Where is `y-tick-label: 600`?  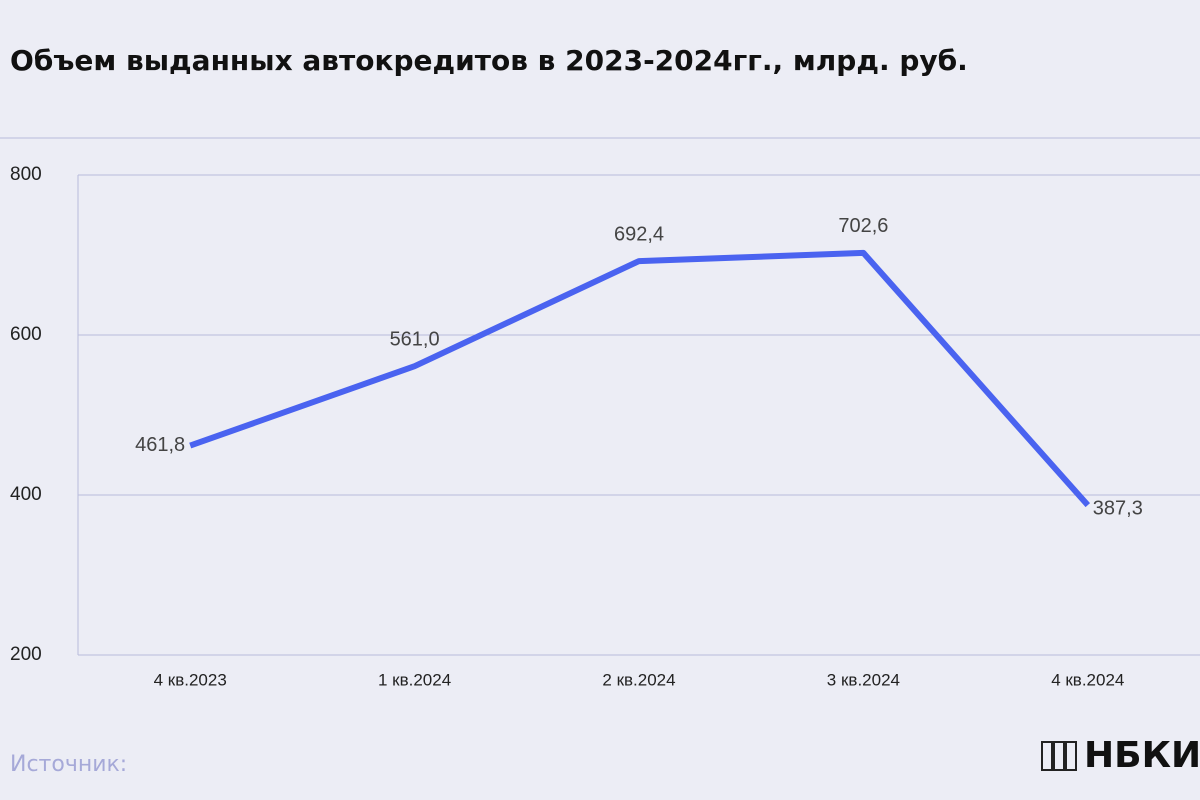
y-tick-label: 600 is located at coordinates (26, 334).